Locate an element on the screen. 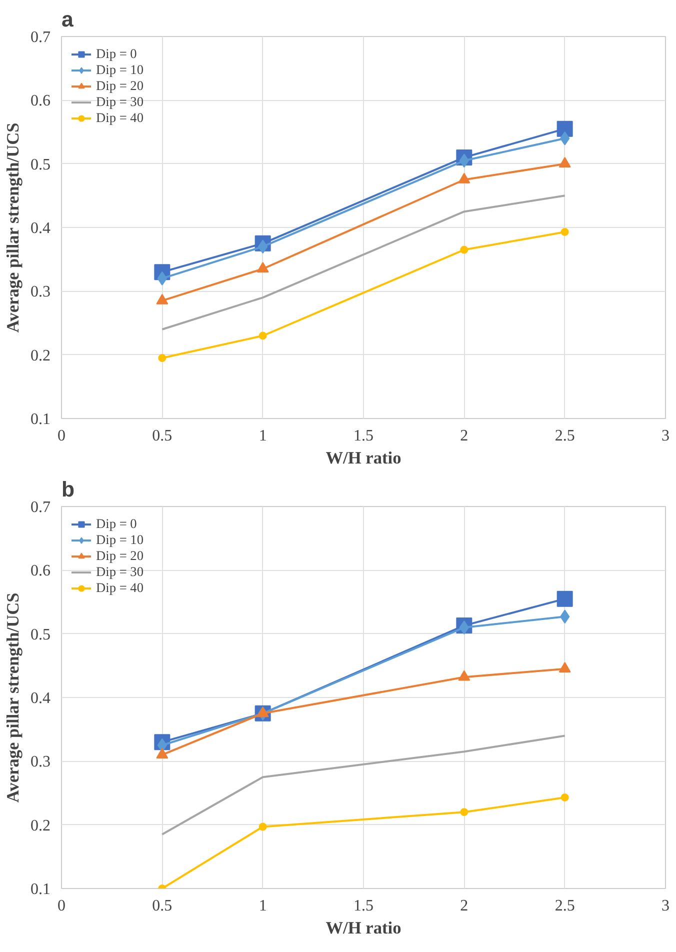 The image size is (676, 952). chart-title: b is located at coordinates (68, 490).